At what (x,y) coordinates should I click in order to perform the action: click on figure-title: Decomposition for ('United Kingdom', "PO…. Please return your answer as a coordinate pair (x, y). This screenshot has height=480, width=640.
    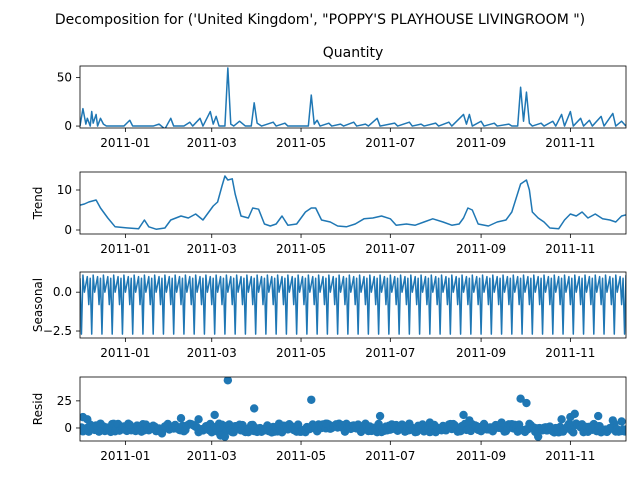
    Looking at the image, I should click on (320, 20).